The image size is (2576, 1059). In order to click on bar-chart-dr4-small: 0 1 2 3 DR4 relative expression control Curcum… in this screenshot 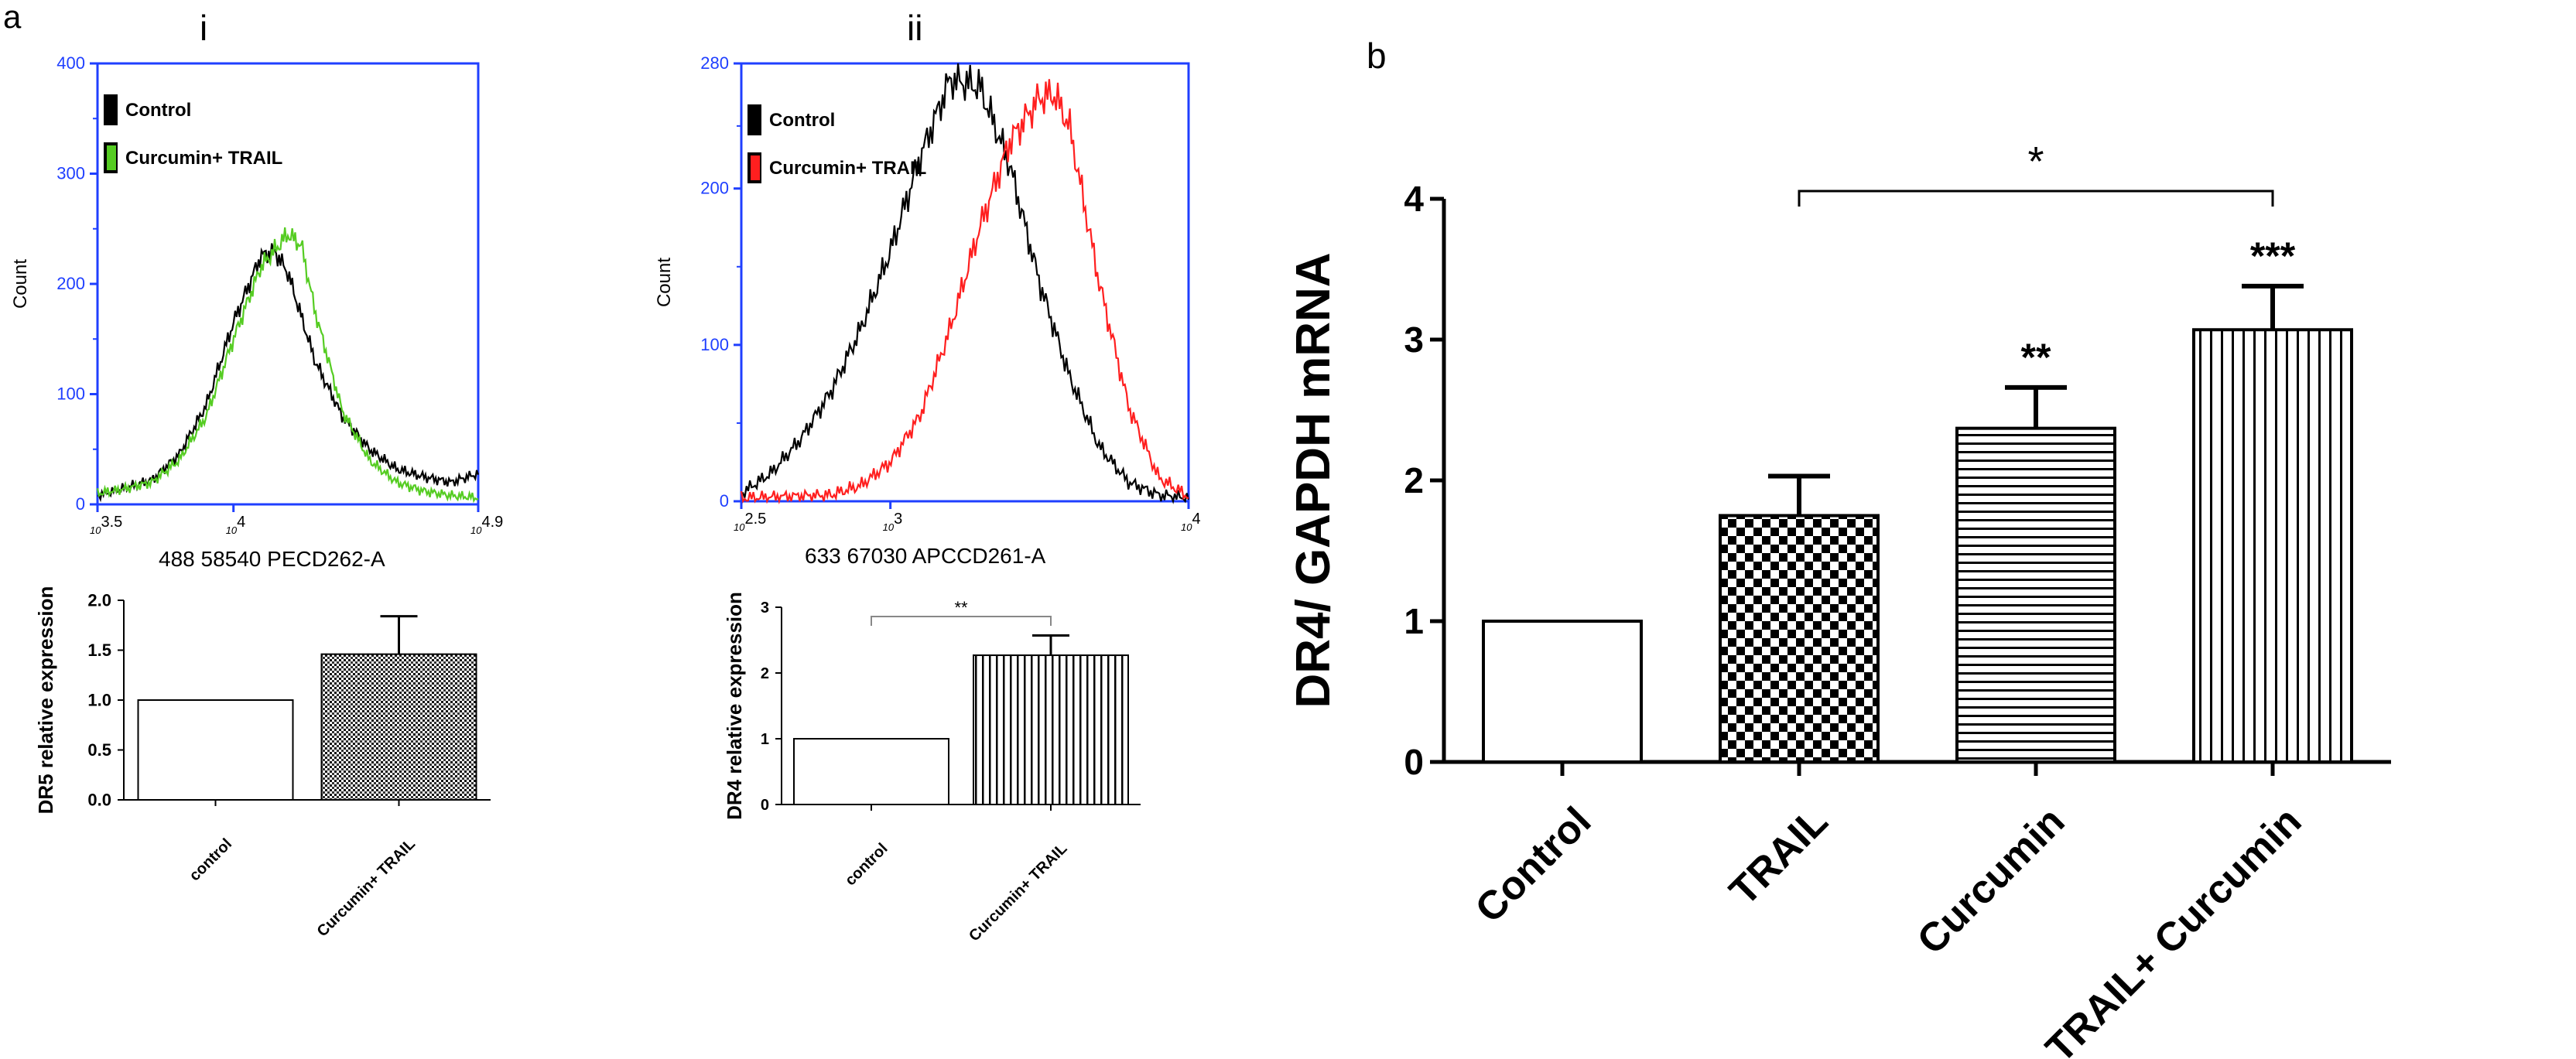, I will do `click(932, 768)`.